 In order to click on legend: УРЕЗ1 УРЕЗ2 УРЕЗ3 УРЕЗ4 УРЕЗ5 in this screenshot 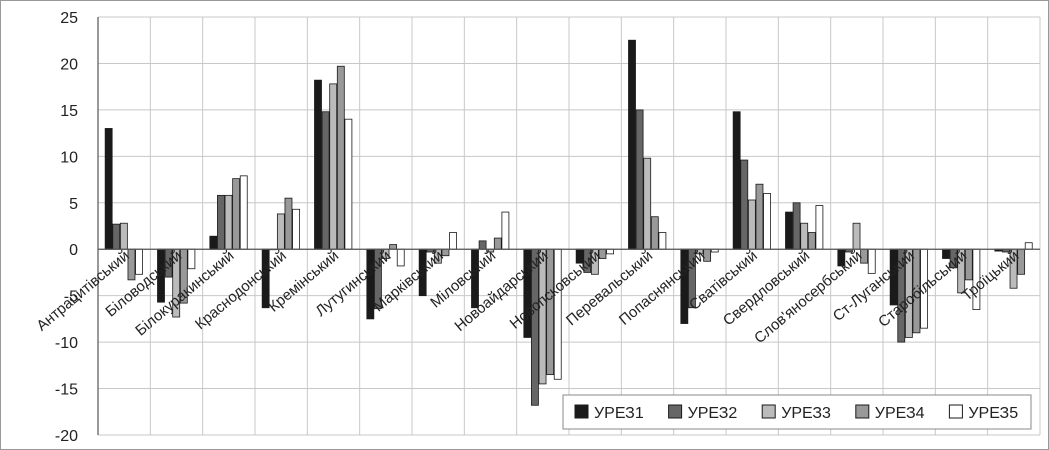, I will do `click(797, 412)`.